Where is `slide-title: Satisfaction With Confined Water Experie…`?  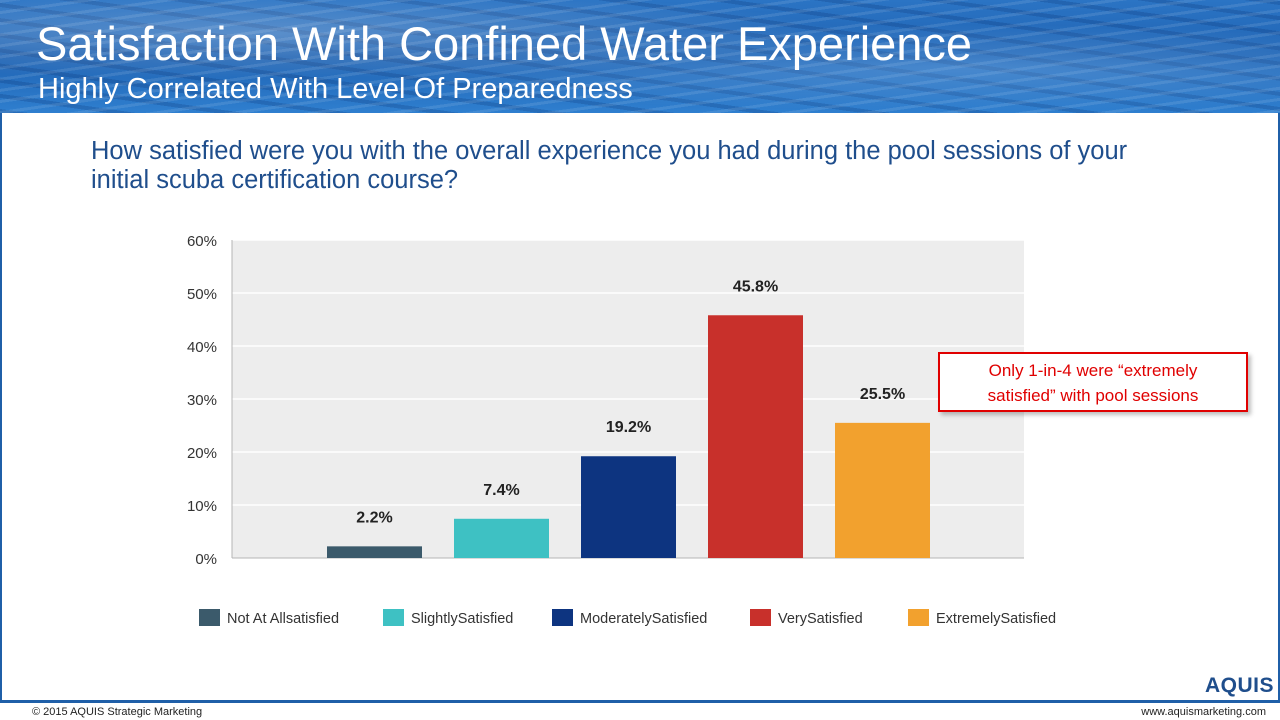
slide-title: Satisfaction With Confined Water Experie… is located at coordinates (504, 43).